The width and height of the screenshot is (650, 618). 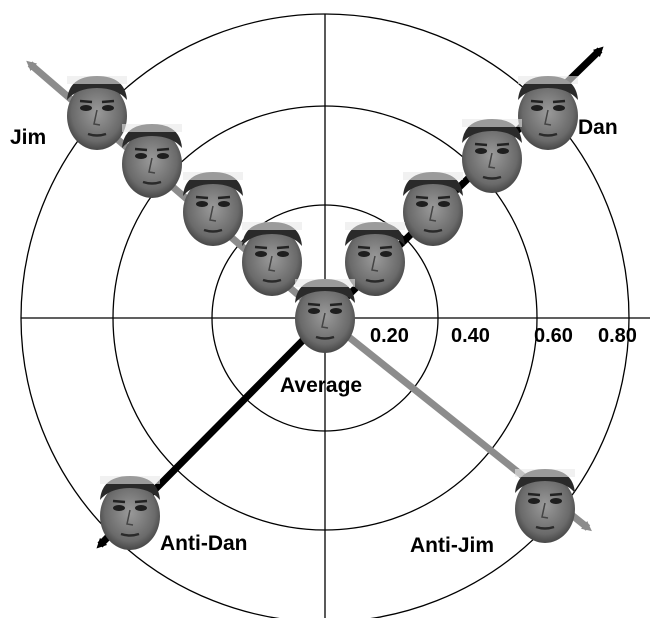 What do you see at coordinates (553, 336) in the screenshot?
I see `tick-label: 0.60` at bounding box center [553, 336].